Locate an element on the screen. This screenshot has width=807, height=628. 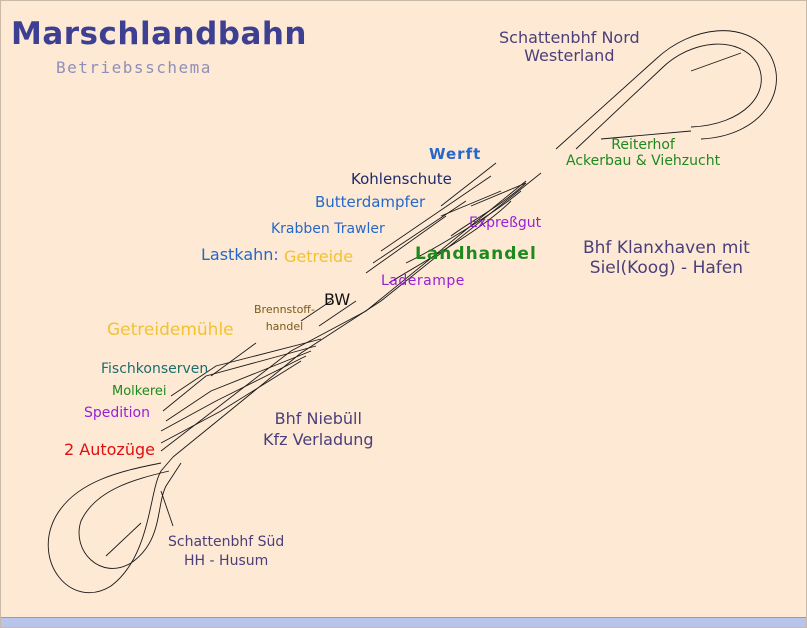
crossover-north is located at coordinates (498, 194).